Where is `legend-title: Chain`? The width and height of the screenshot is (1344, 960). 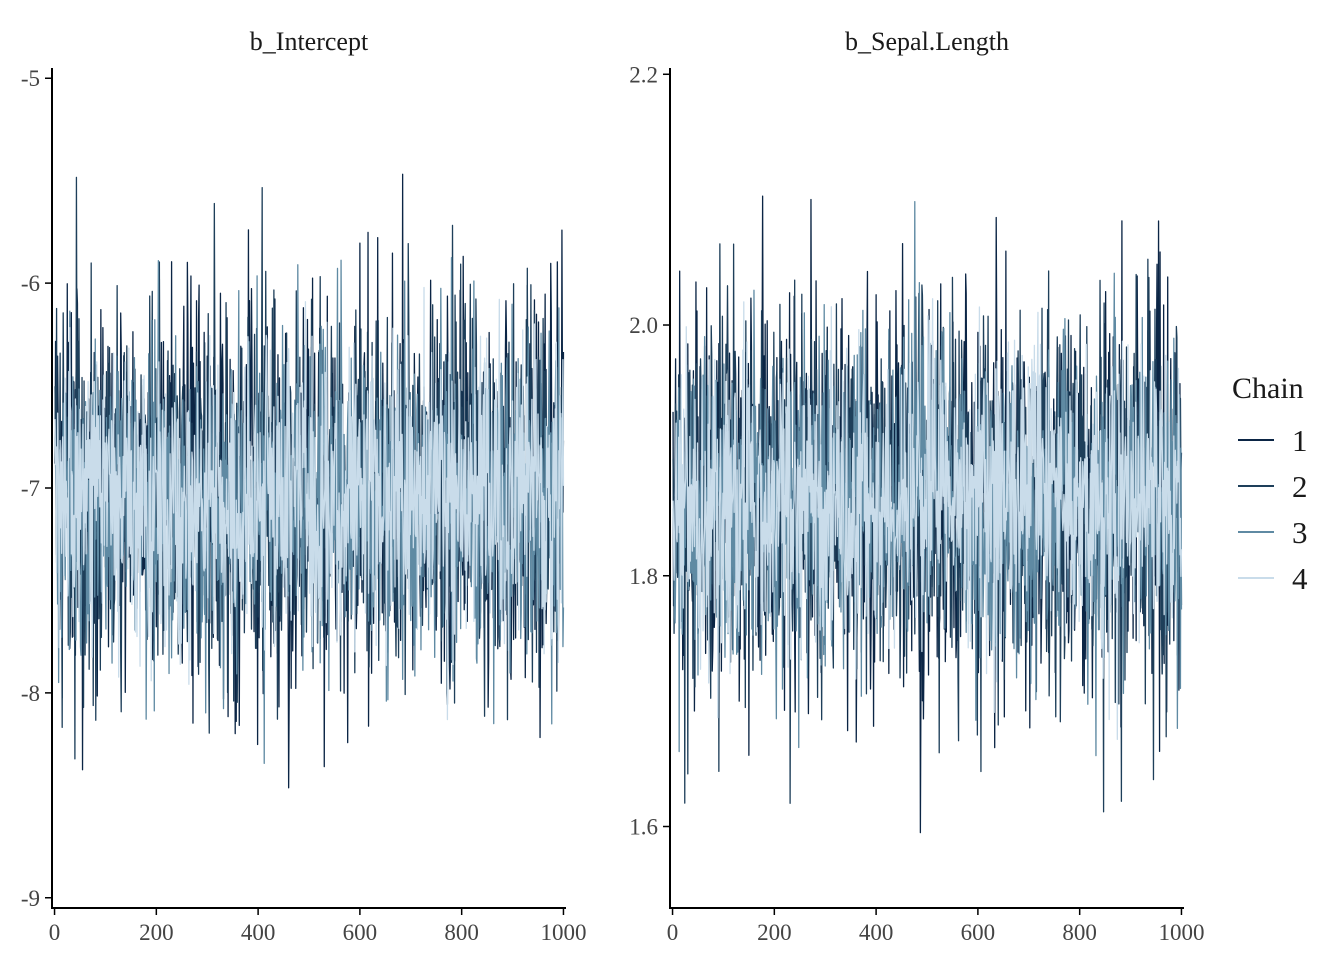 legend-title: Chain is located at coordinates (1268, 388).